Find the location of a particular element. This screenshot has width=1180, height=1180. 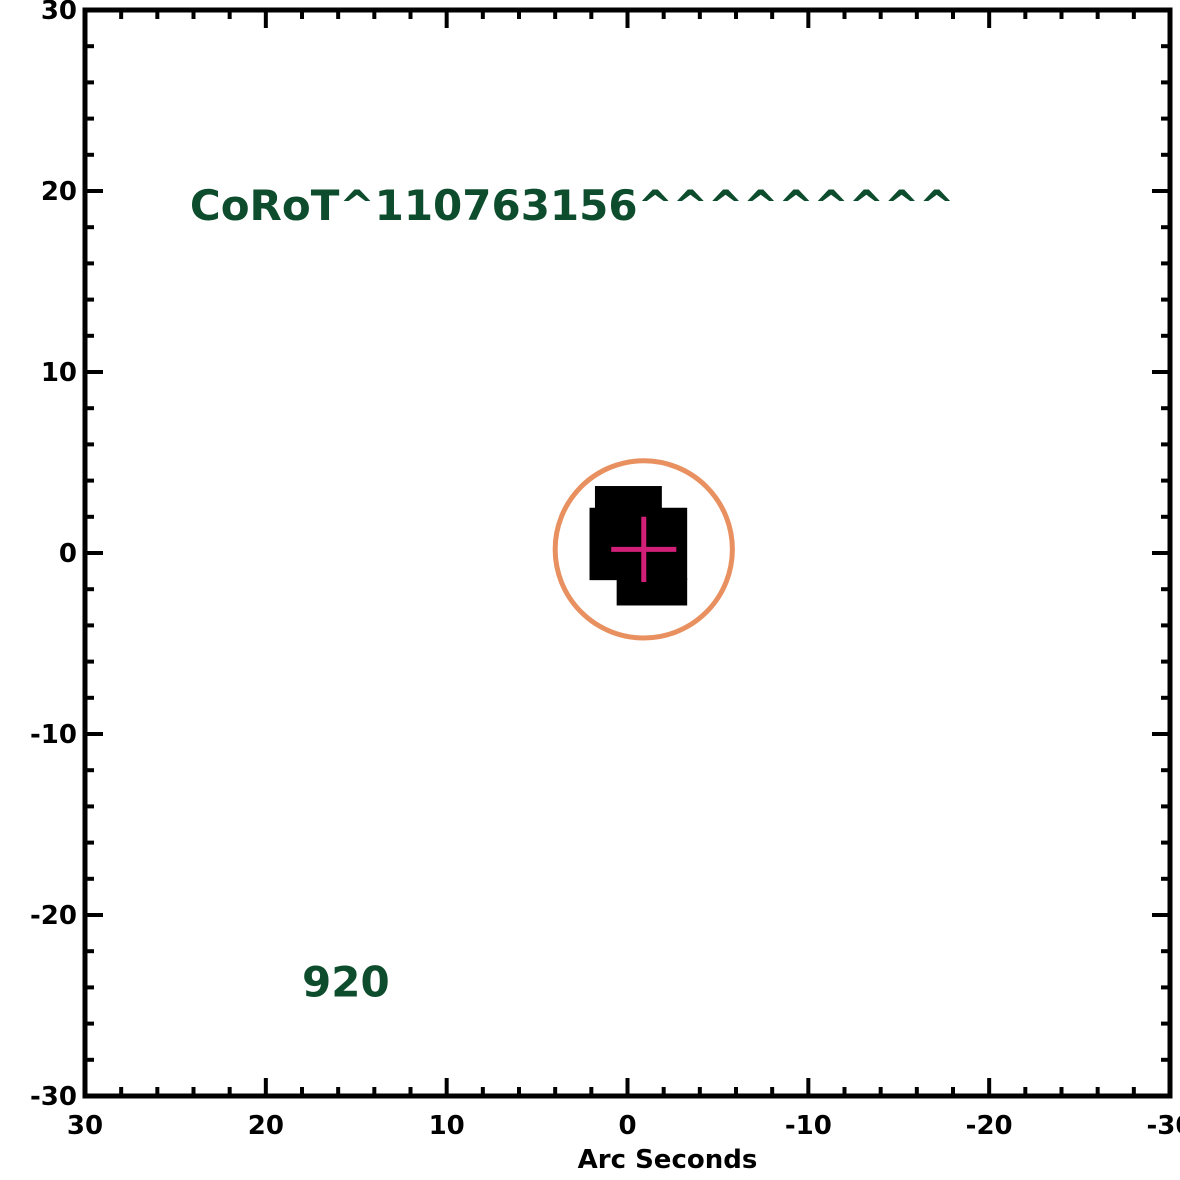

target-crosshair-marker is located at coordinates (644, 549).